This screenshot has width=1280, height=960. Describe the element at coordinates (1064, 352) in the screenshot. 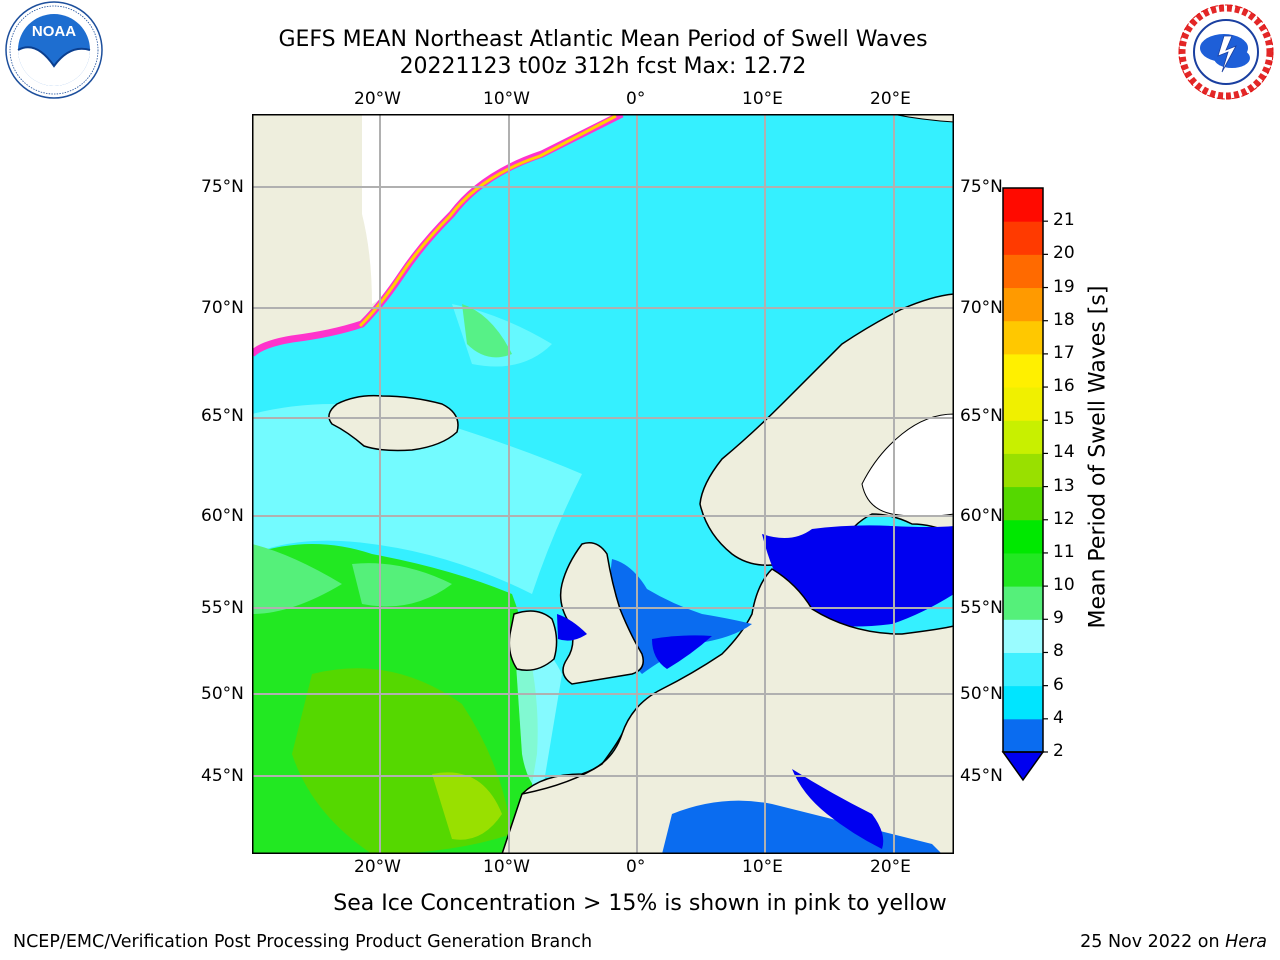

I see `colorbar-tick-label: 17` at that location.